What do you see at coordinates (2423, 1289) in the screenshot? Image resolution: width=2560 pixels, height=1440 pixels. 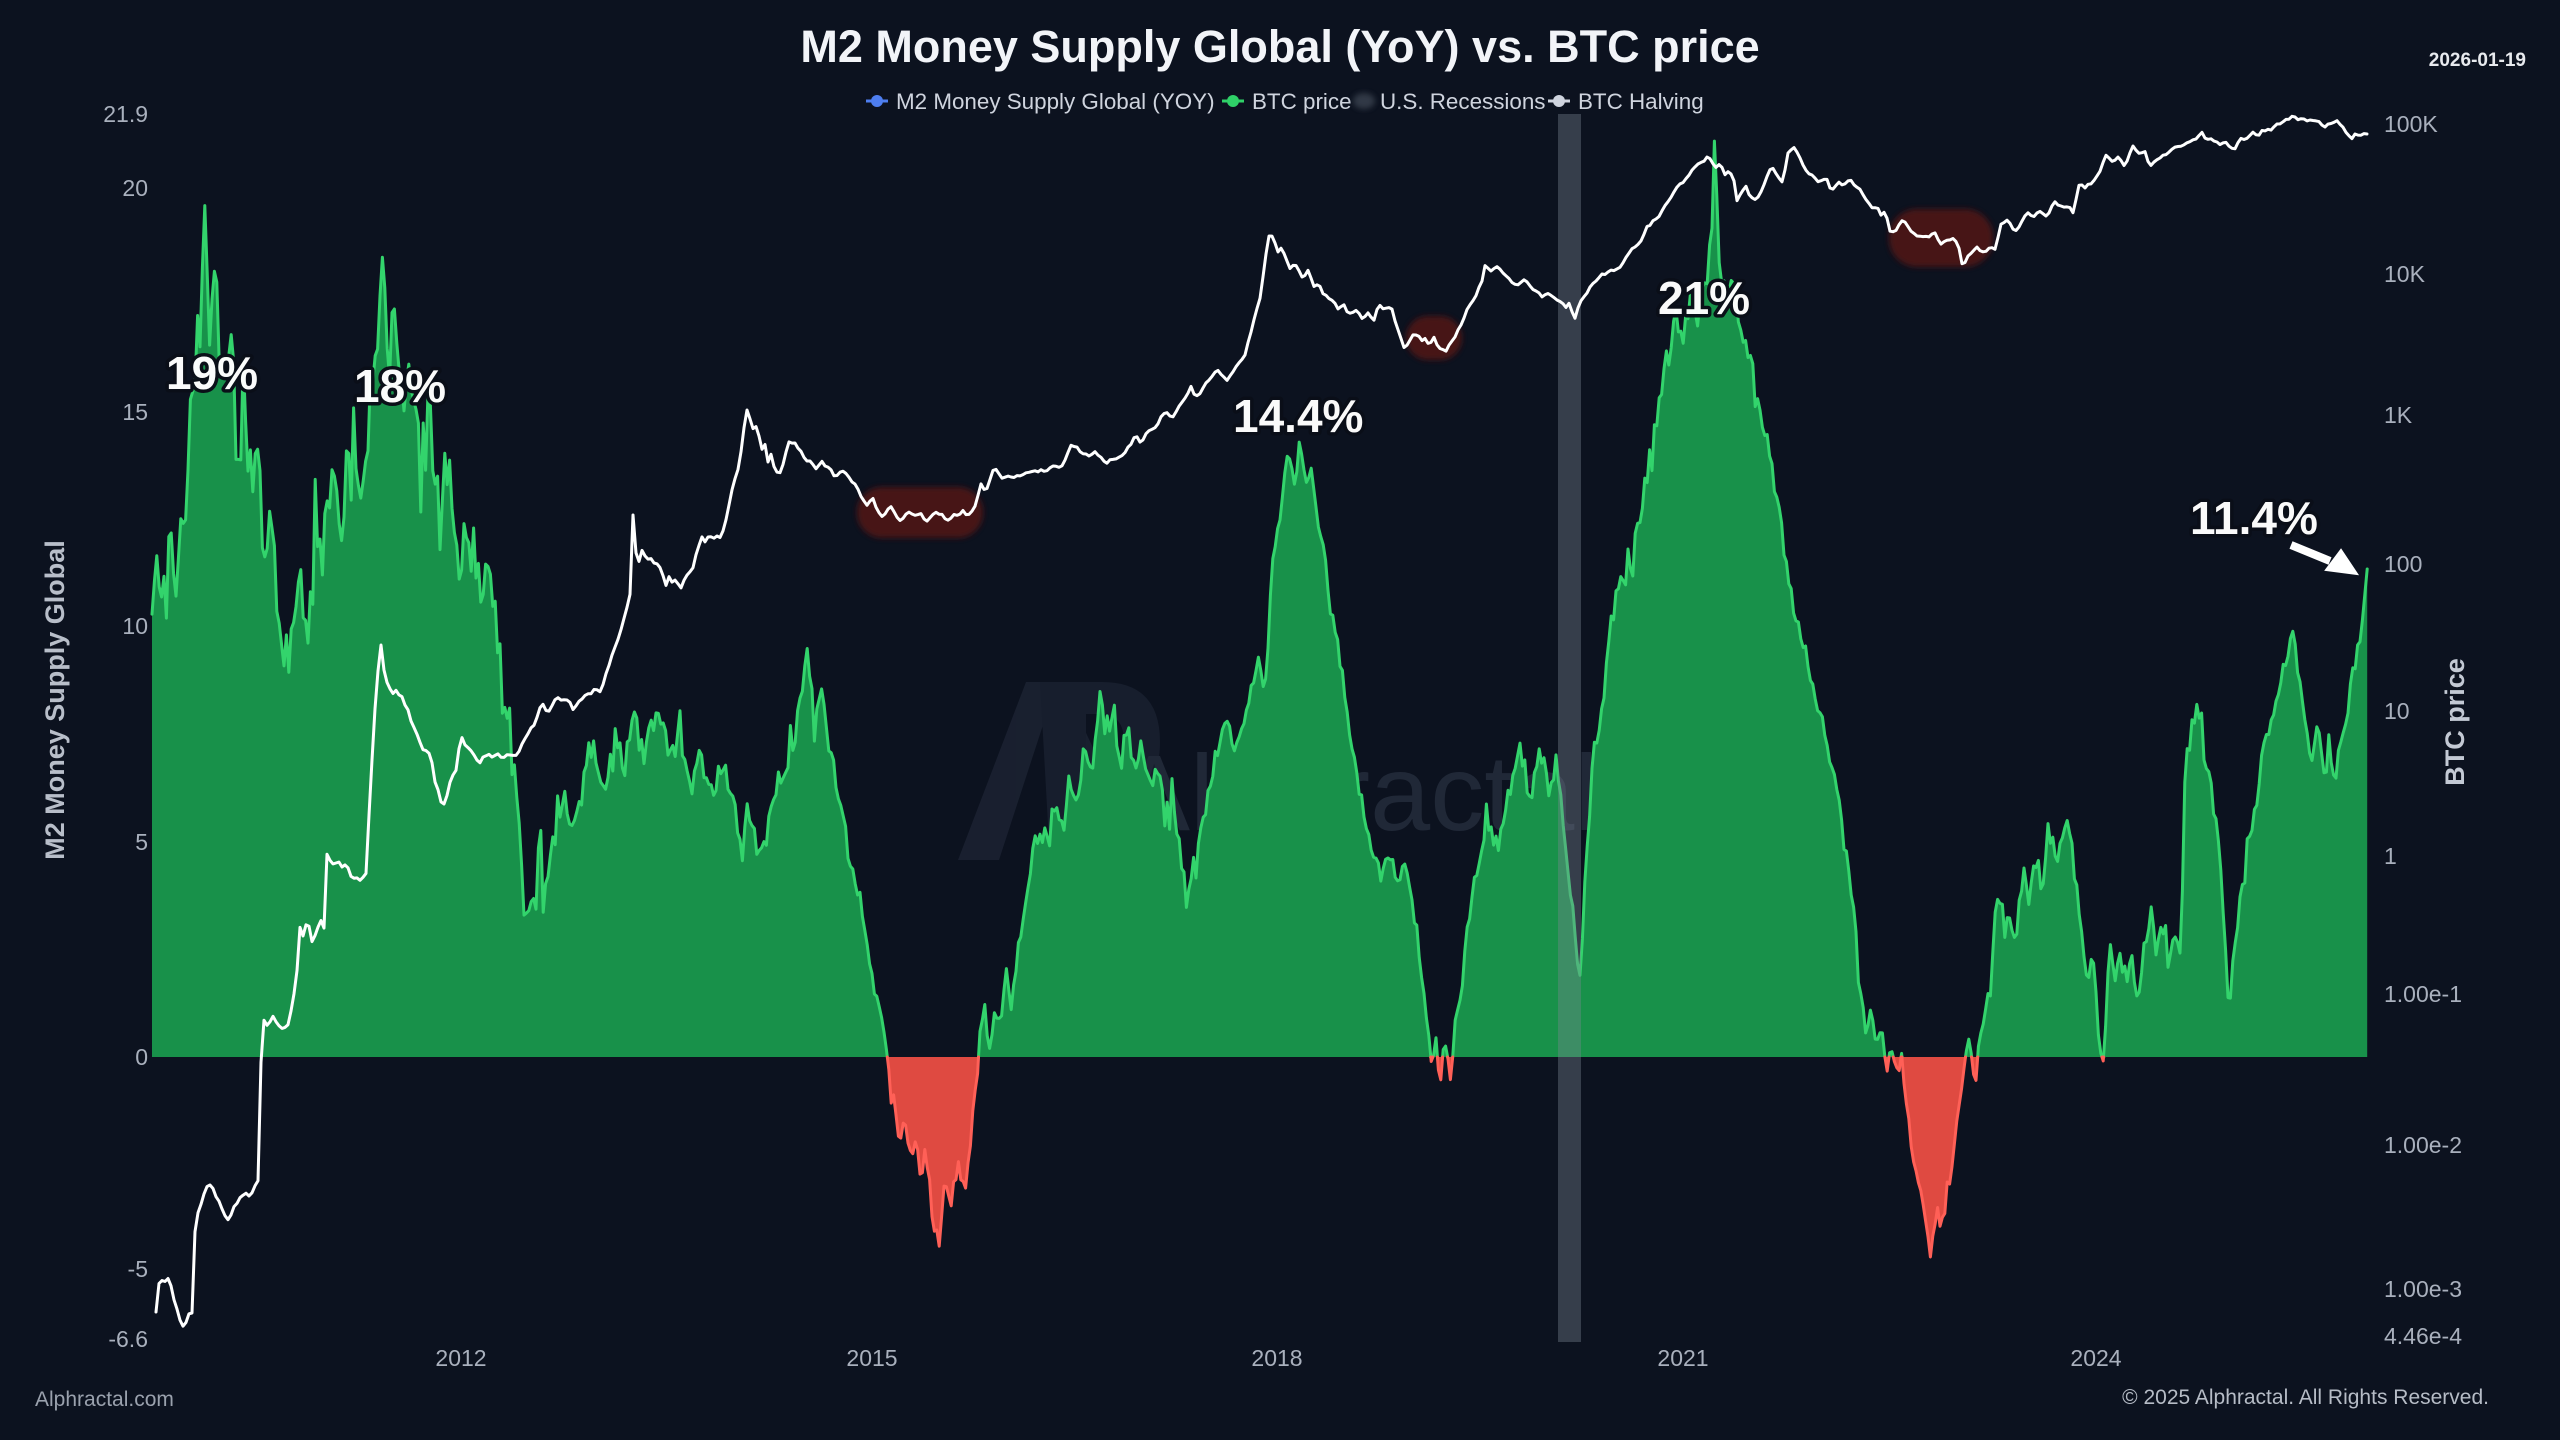 I see `svg-text: 1.00e-3` at bounding box center [2423, 1289].